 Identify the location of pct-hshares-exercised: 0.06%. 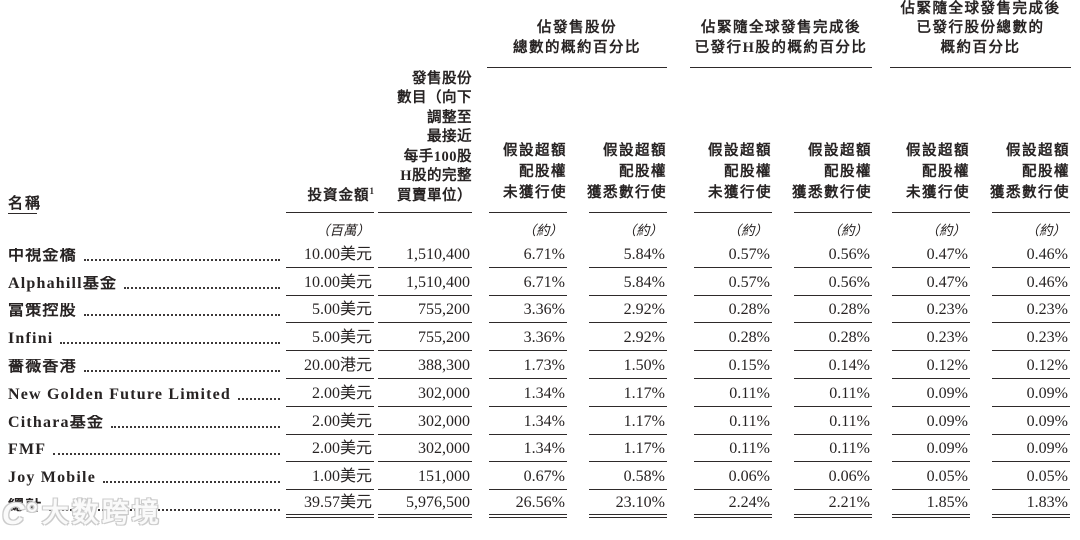
(833, 480).